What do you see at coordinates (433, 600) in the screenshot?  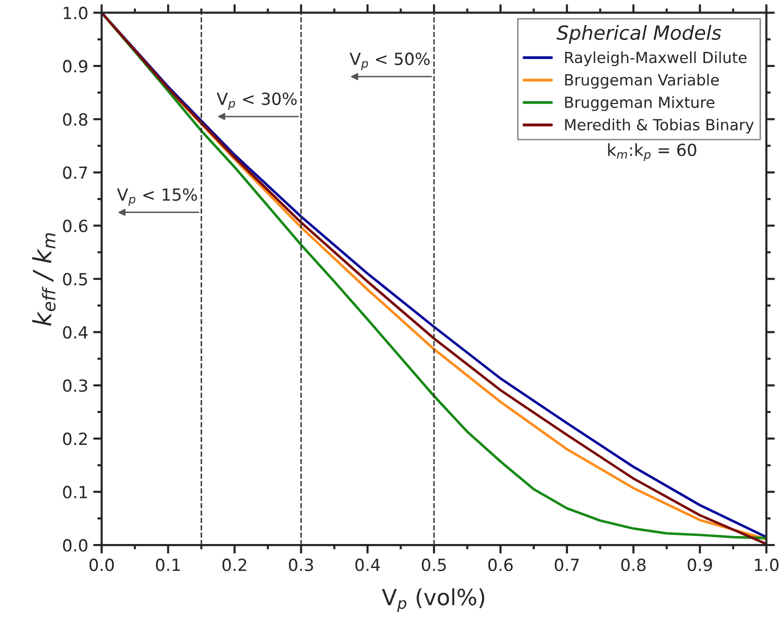 I see `x-axis-title: V$_{p}$ (vol%)` at bounding box center [433, 600].